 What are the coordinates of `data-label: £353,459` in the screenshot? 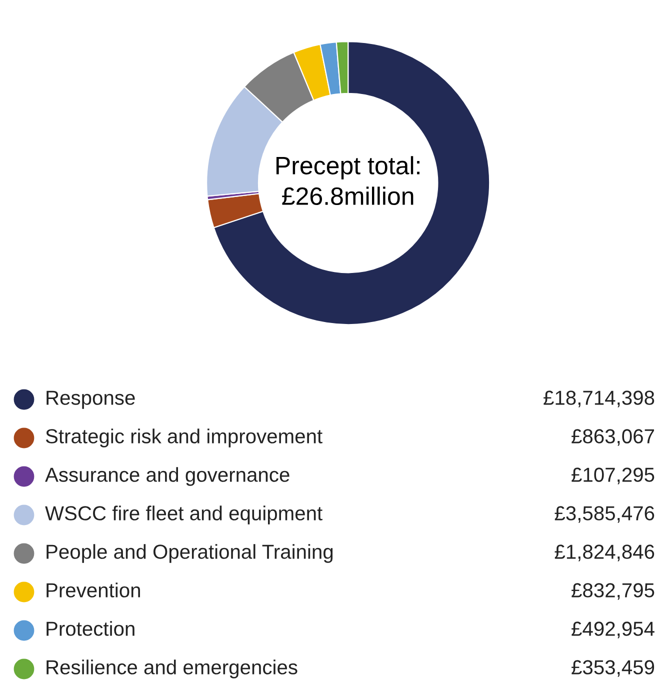 It's located at (613, 668).